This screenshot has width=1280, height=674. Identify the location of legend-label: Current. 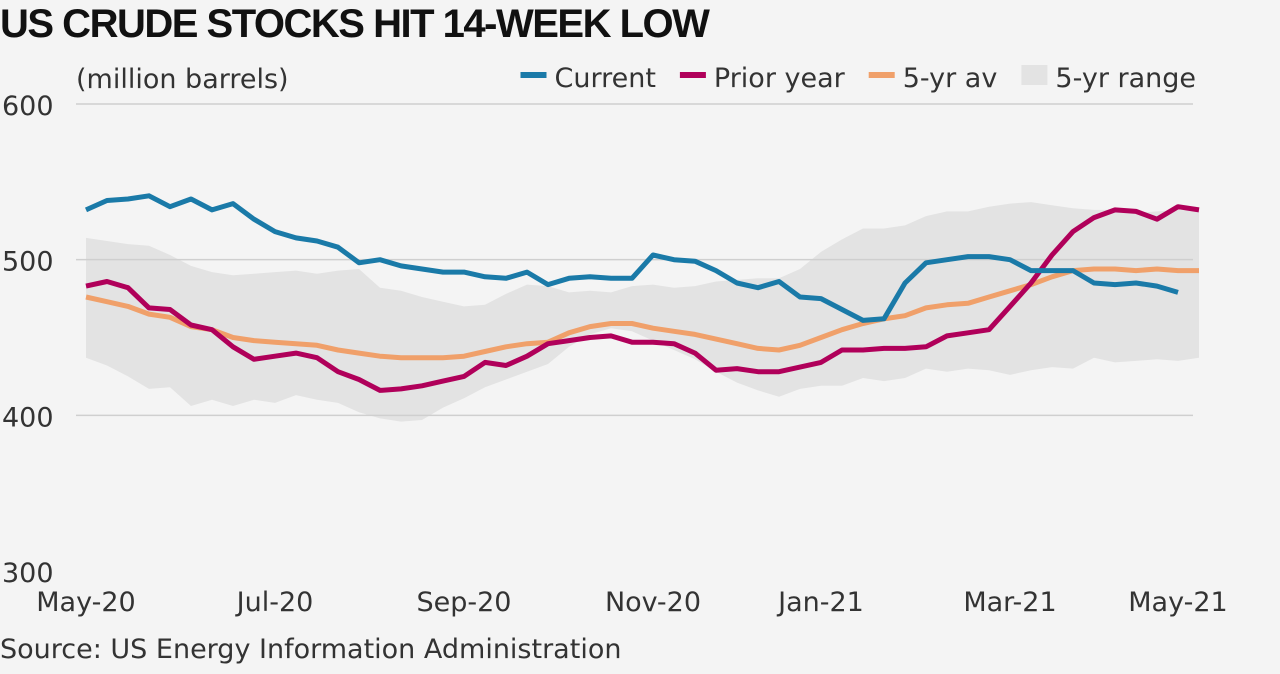
(605, 78).